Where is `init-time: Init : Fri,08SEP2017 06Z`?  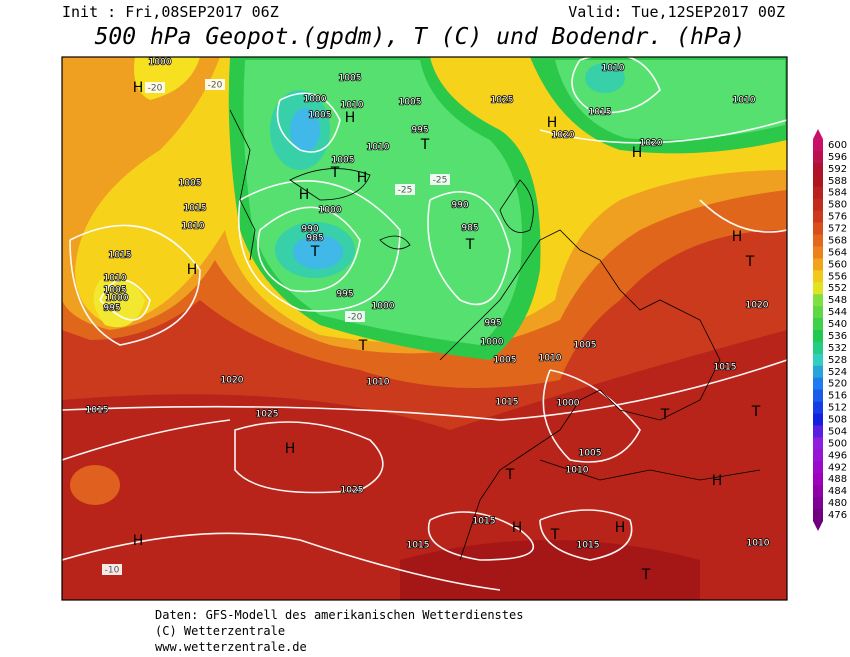
init-time: Init : Fri,08SEP2017 06Z is located at coordinates (170, 12).